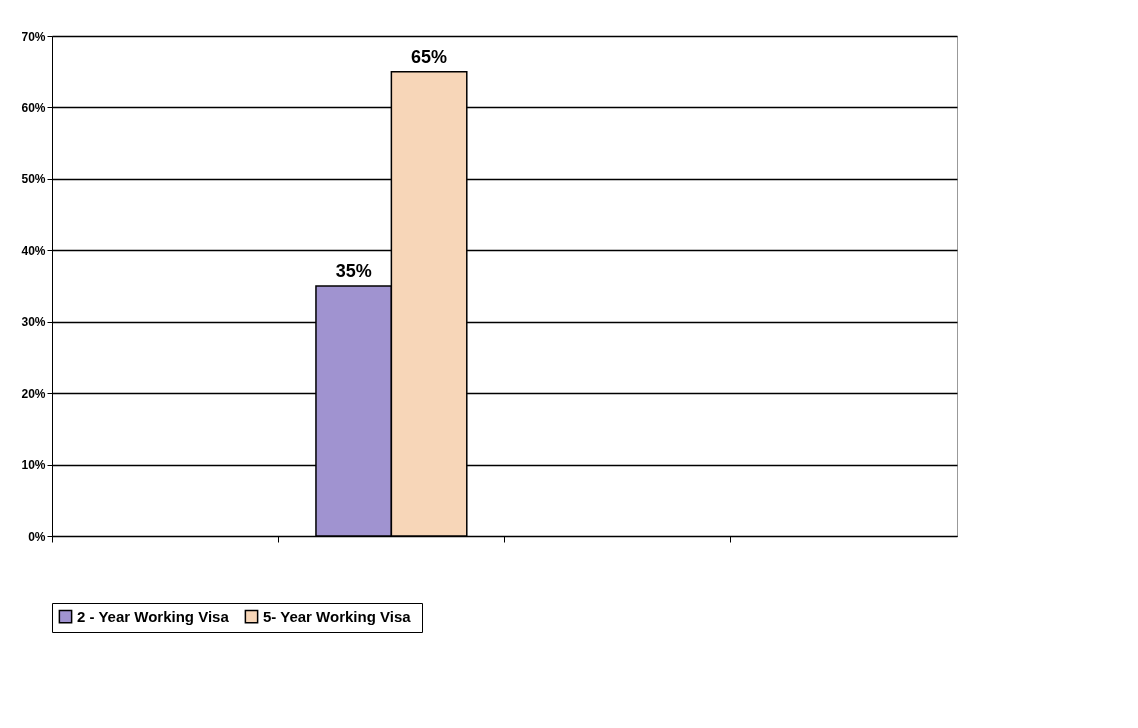  Describe the element at coordinates (429, 56) in the screenshot. I see `data-label: 65%` at that location.